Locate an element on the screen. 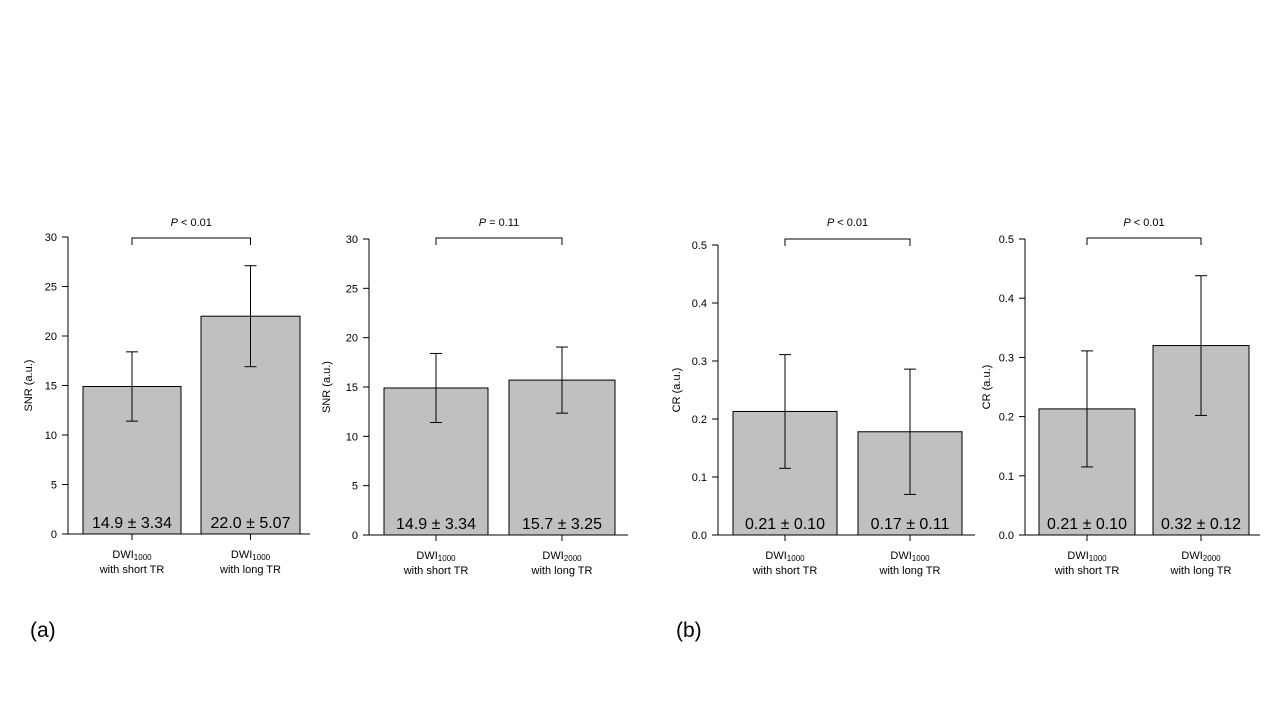 The width and height of the screenshot is (1280, 725). data-label-2: 15.7 ± 3.25 is located at coordinates (562, 524).